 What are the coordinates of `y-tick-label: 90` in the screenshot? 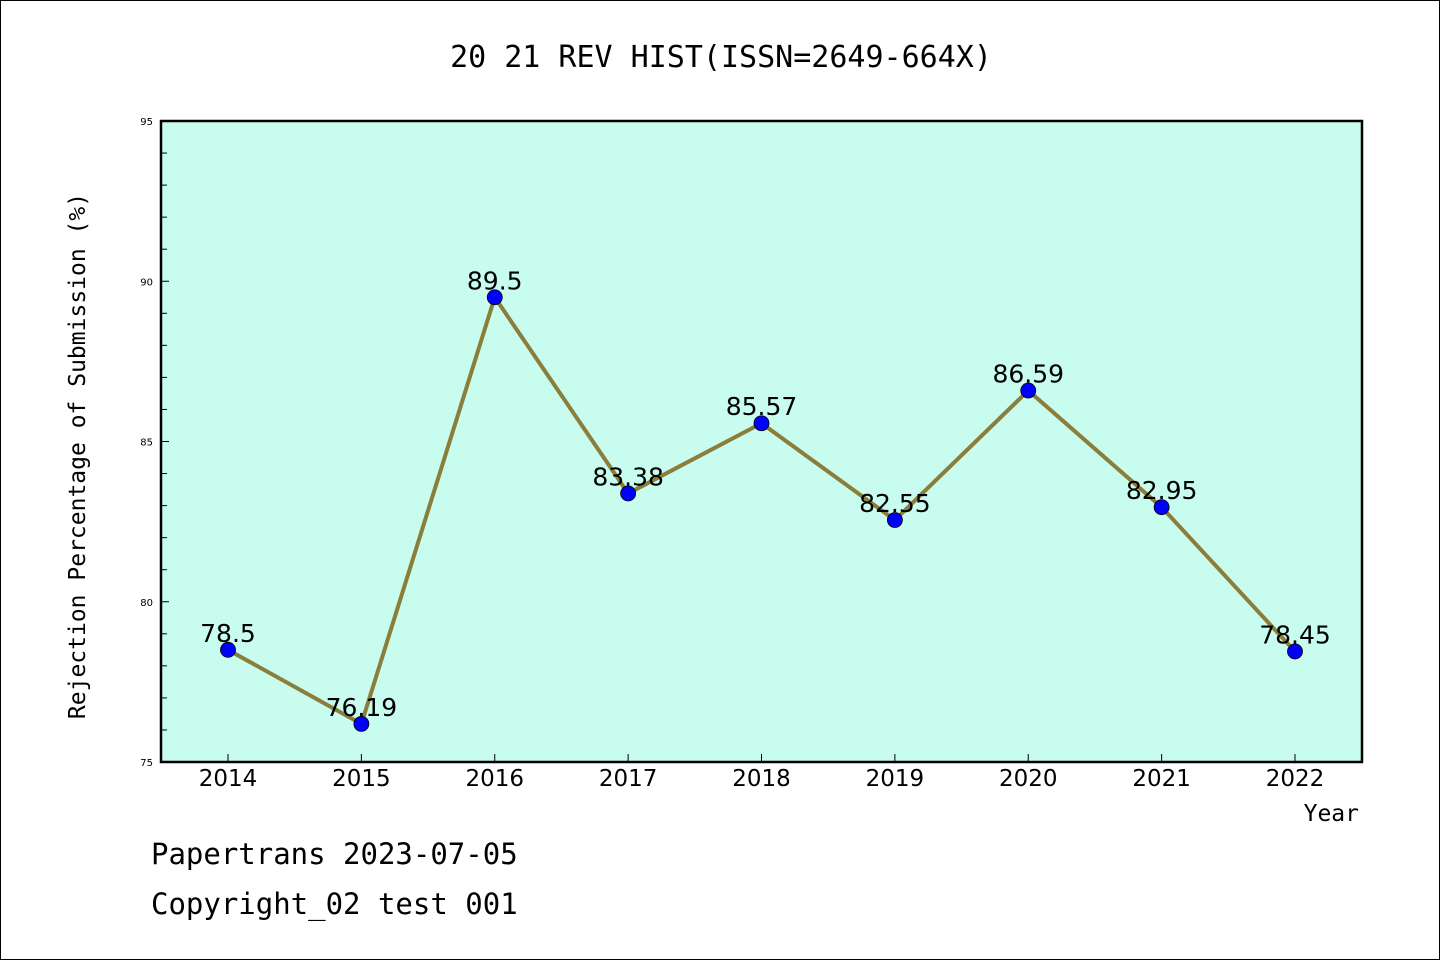 It's located at (146, 282).